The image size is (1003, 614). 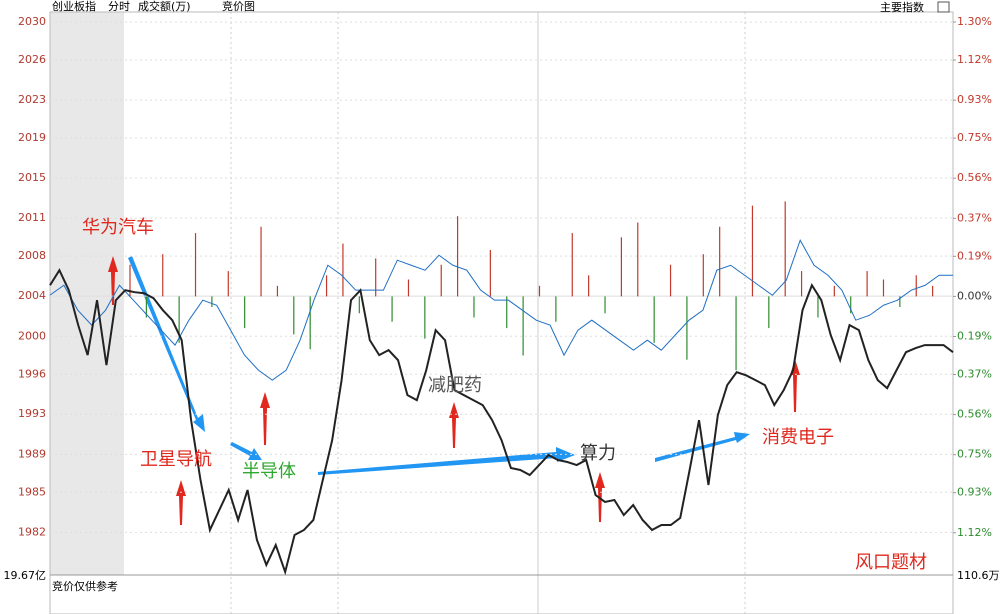 What do you see at coordinates (798, 437) in the screenshot?
I see `annotation: 消费电子` at bounding box center [798, 437].